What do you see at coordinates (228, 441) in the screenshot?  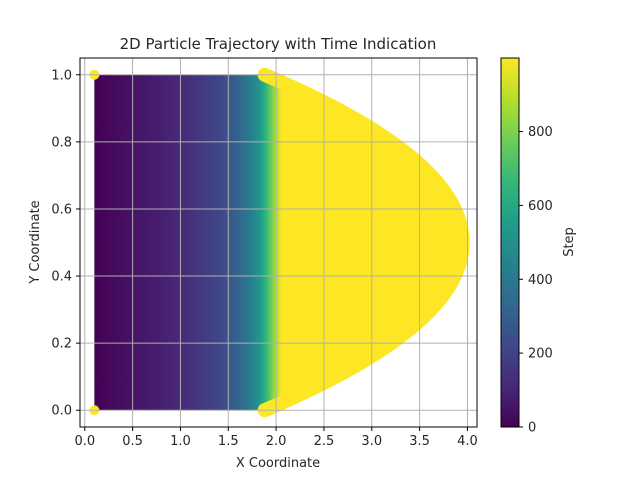 I see `x-tick-label-3: 1.5` at bounding box center [228, 441].